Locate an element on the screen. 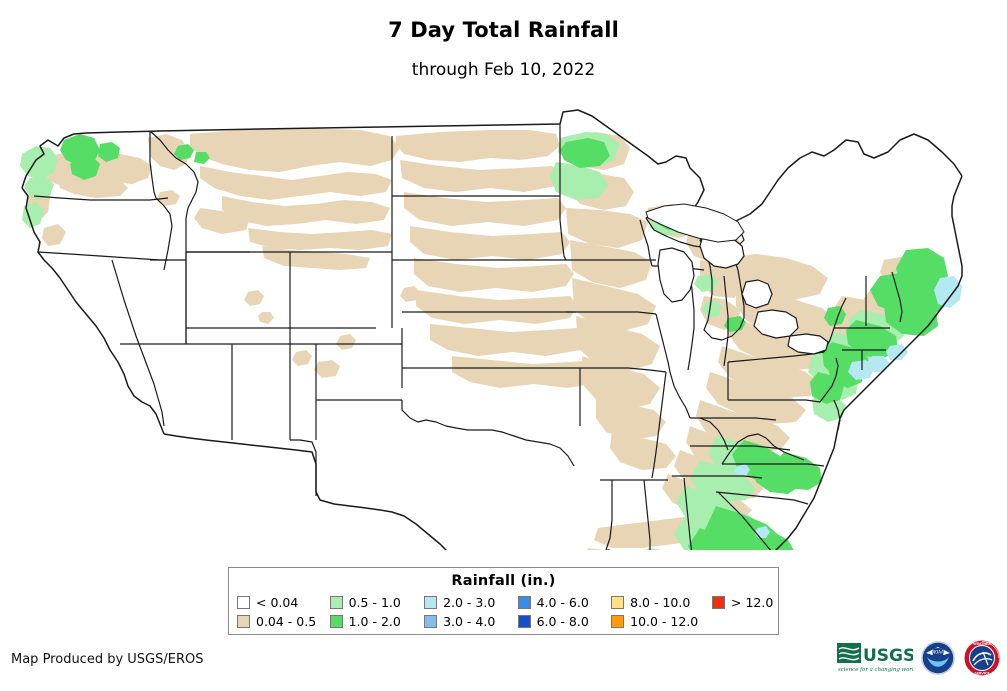 Image resolution: width=1007 pixels, height=691 pixels. legend-column-4: 4.0 - 6.0 6.0 - 8.0 is located at coordinates (561, 612).